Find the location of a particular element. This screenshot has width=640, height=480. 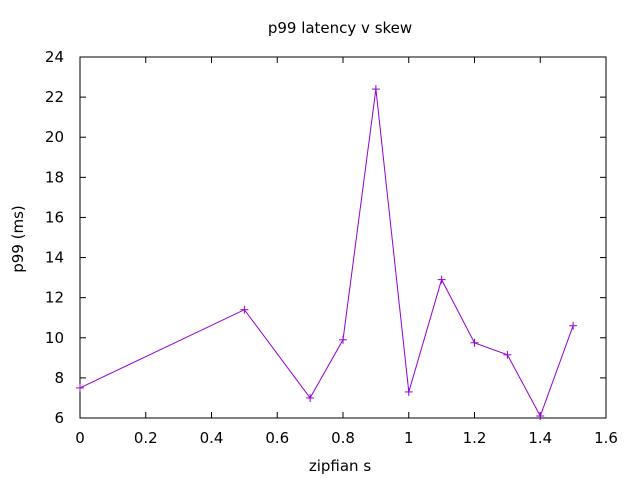

x-axis-label: zipfian s is located at coordinates (340, 466).